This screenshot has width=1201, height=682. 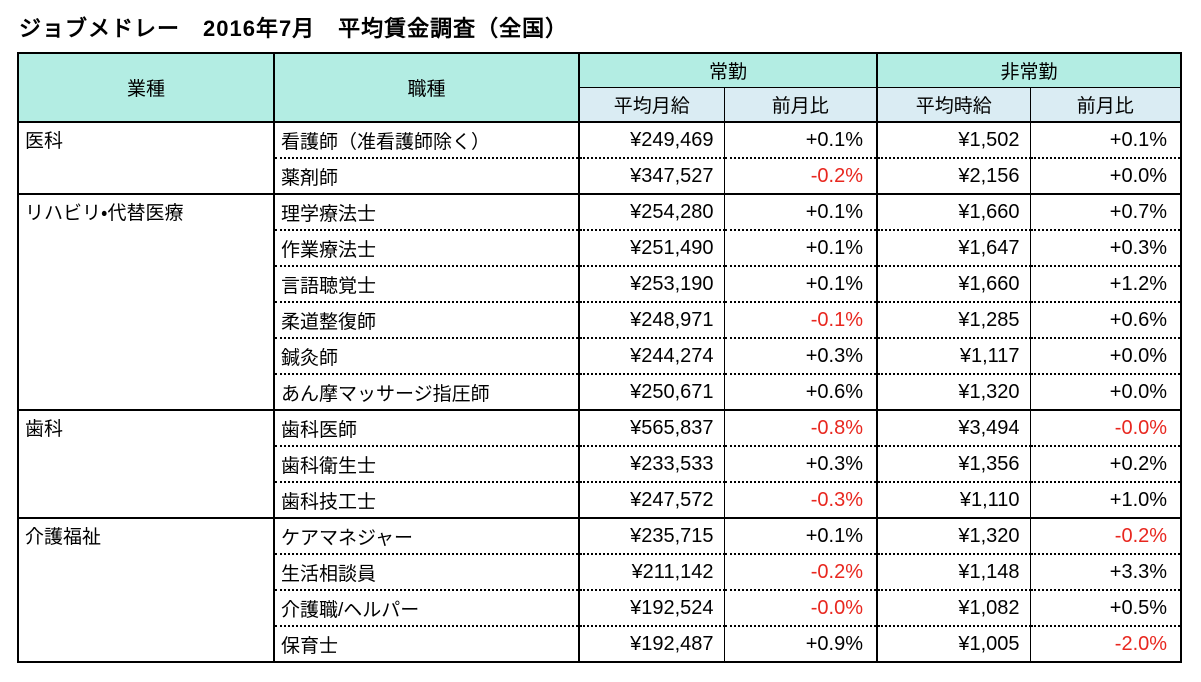 What do you see at coordinates (651, 140) in the screenshot?
I see `monthly-salary-cell: ¥249,469` at bounding box center [651, 140].